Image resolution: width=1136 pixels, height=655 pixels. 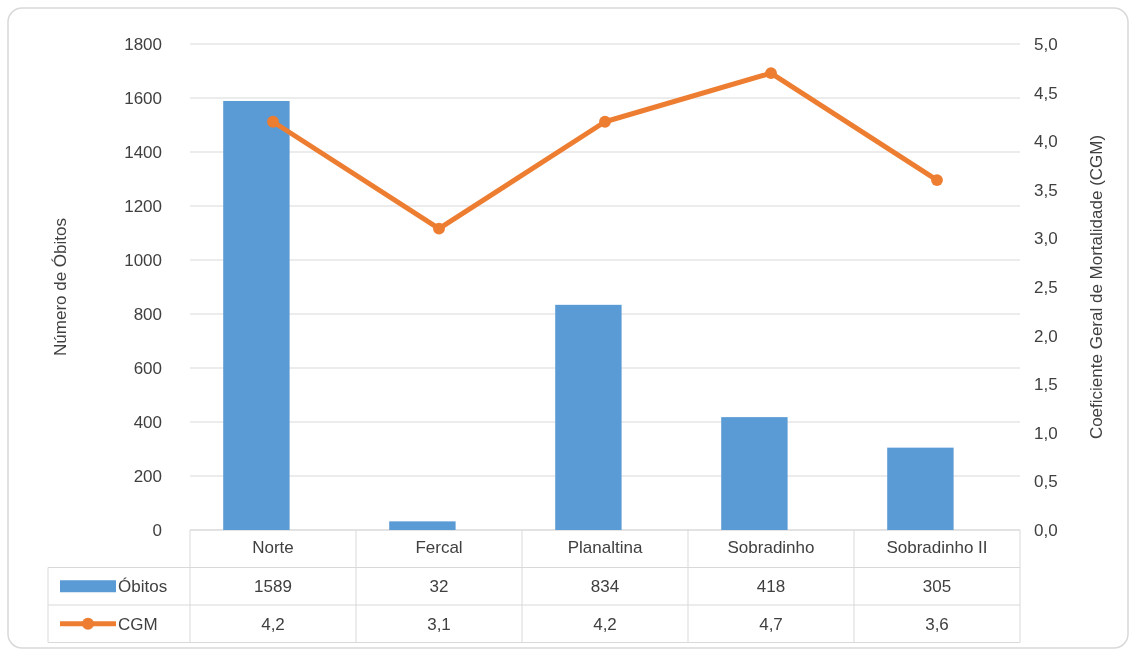 What do you see at coordinates (1046, 336) in the screenshot?
I see `y2-tick-label: 2,0` at bounding box center [1046, 336].